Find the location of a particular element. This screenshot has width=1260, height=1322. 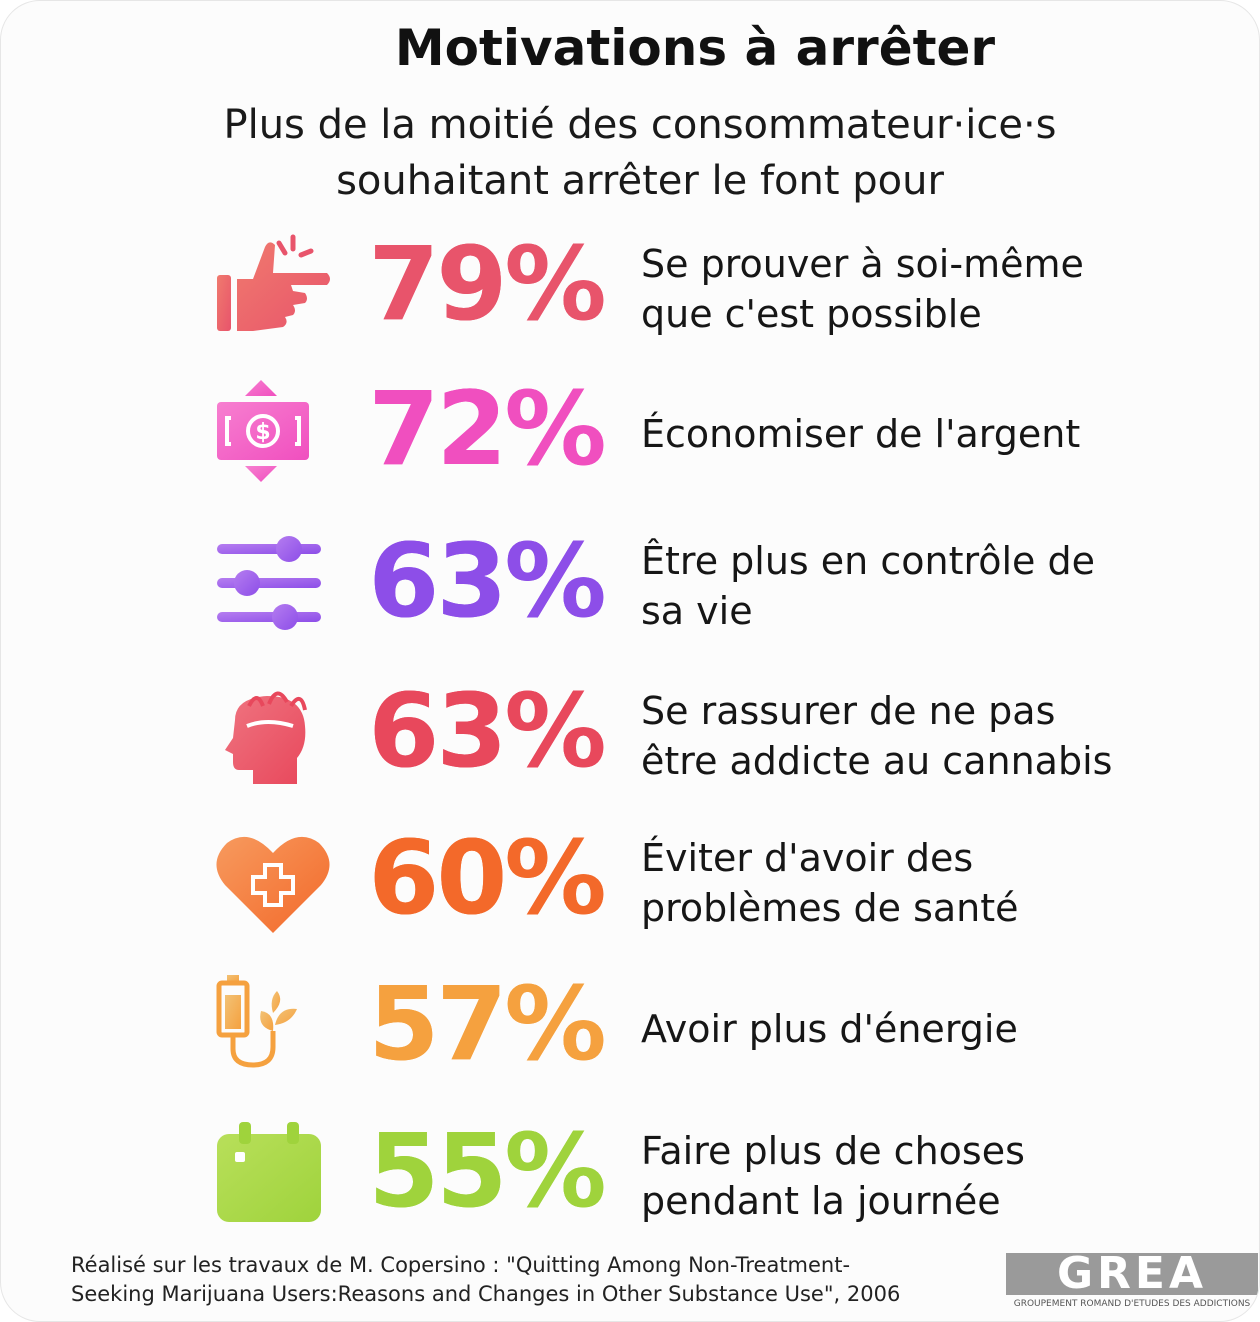

motivation-row: $72% Économiser de l'argent is located at coordinates (630, 447).